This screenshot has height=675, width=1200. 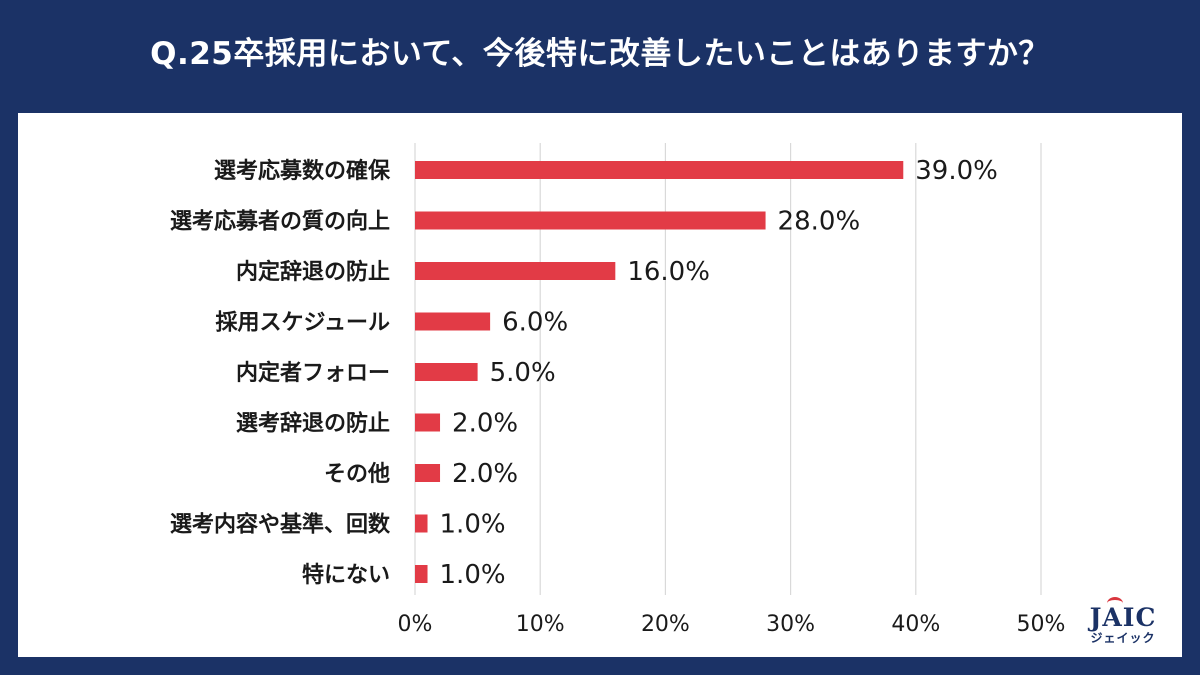 I want to click on data-label: 28.0%, so click(x=819, y=222).